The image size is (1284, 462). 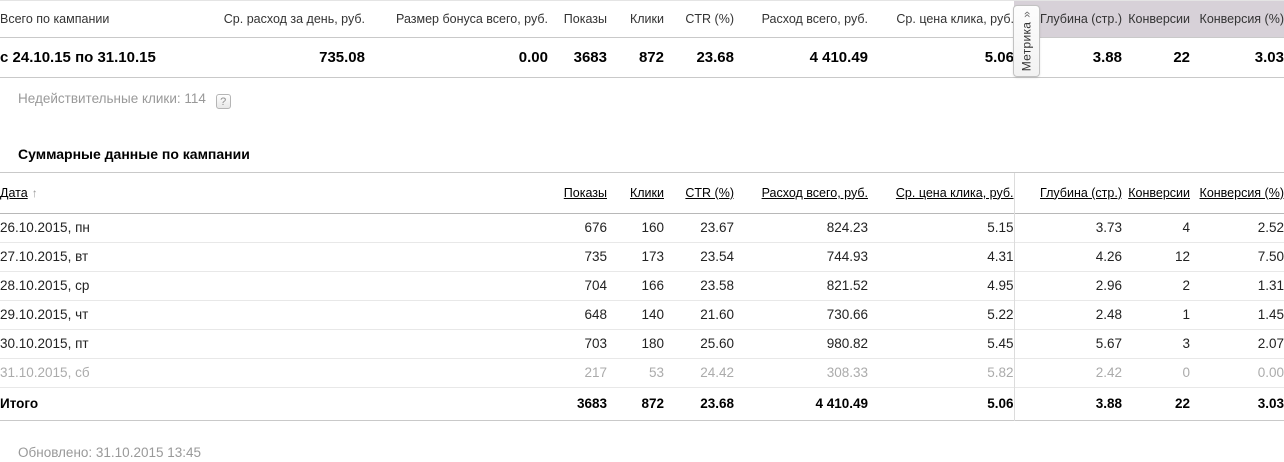 I want to click on cost-cell: 4 410.49, so click(x=841, y=403).